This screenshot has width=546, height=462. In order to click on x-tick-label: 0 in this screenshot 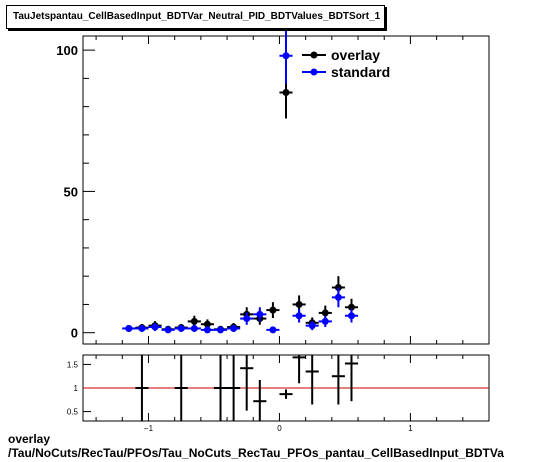, I will do `click(279, 428)`.